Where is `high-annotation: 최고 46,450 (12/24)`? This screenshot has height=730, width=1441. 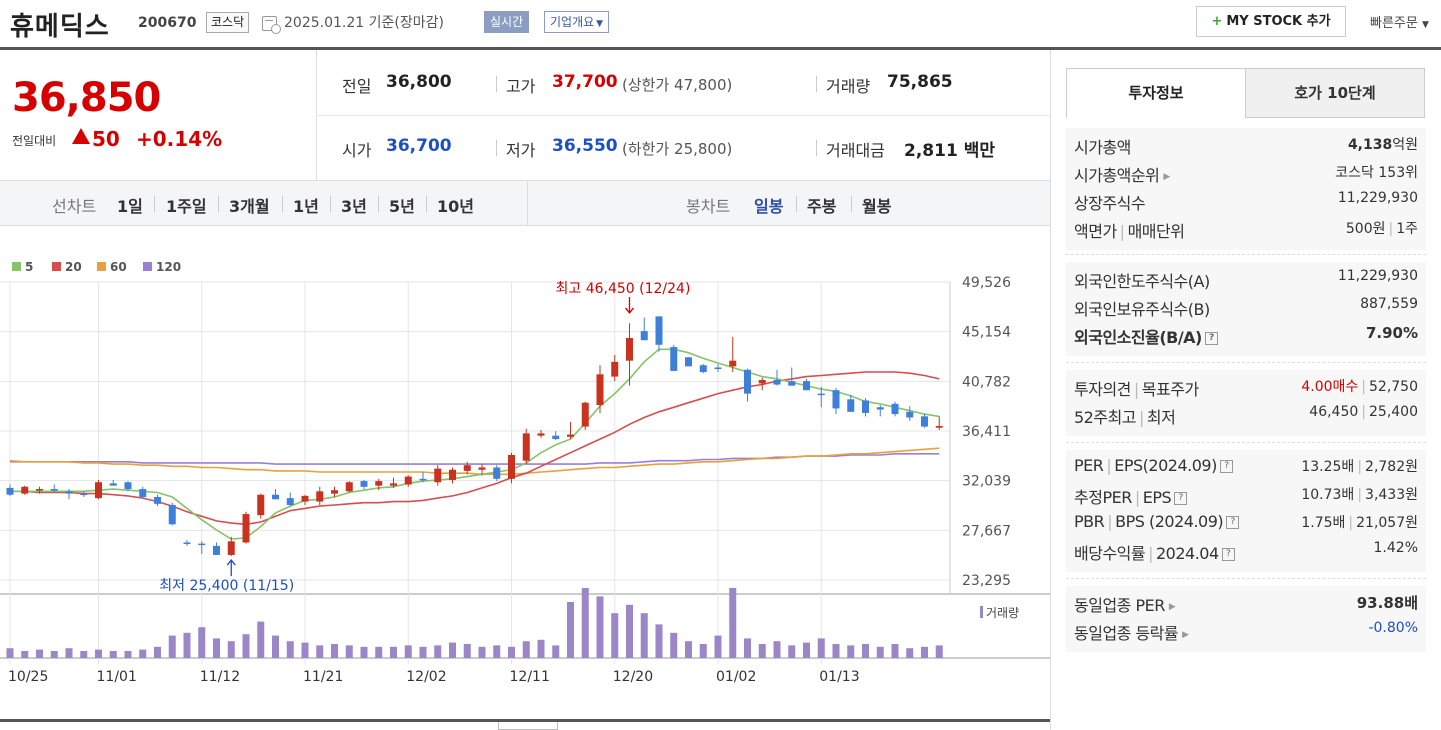 high-annotation: 최고 46,450 (12/24) is located at coordinates (623, 289).